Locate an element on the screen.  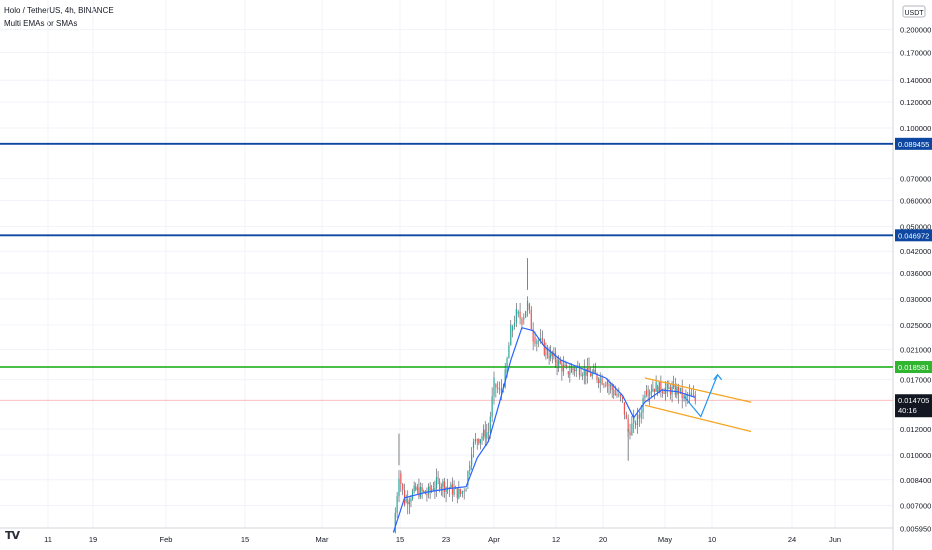
x-tick-label: May is located at coordinates (665, 539).